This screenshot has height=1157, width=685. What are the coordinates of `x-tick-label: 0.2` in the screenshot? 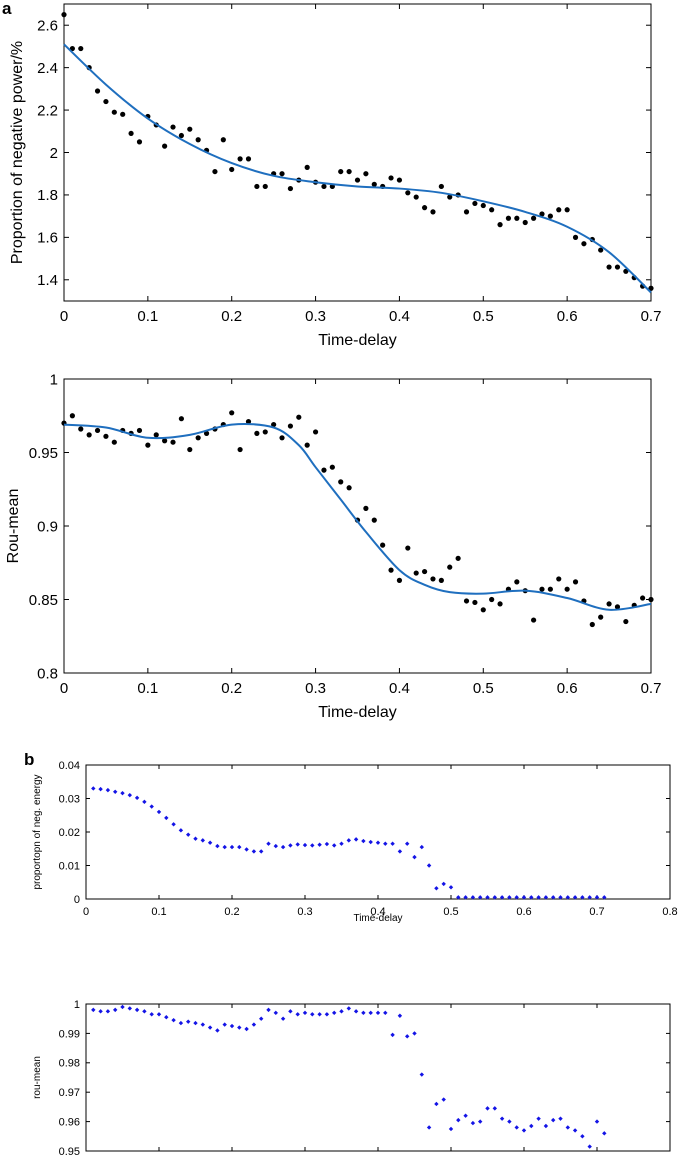 It's located at (231, 688).